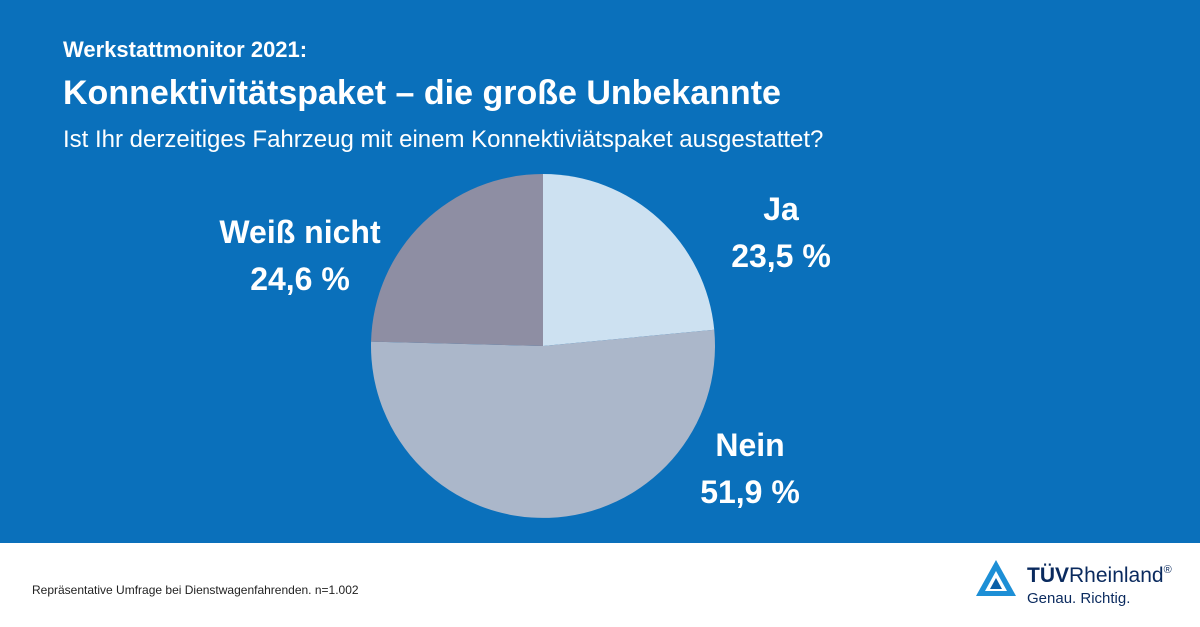 The image size is (1200, 627). What do you see at coordinates (750, 469) in the screenshot?
I see `slice-label-nein: Nein 51,9 %` at bounding box center [750, 469].